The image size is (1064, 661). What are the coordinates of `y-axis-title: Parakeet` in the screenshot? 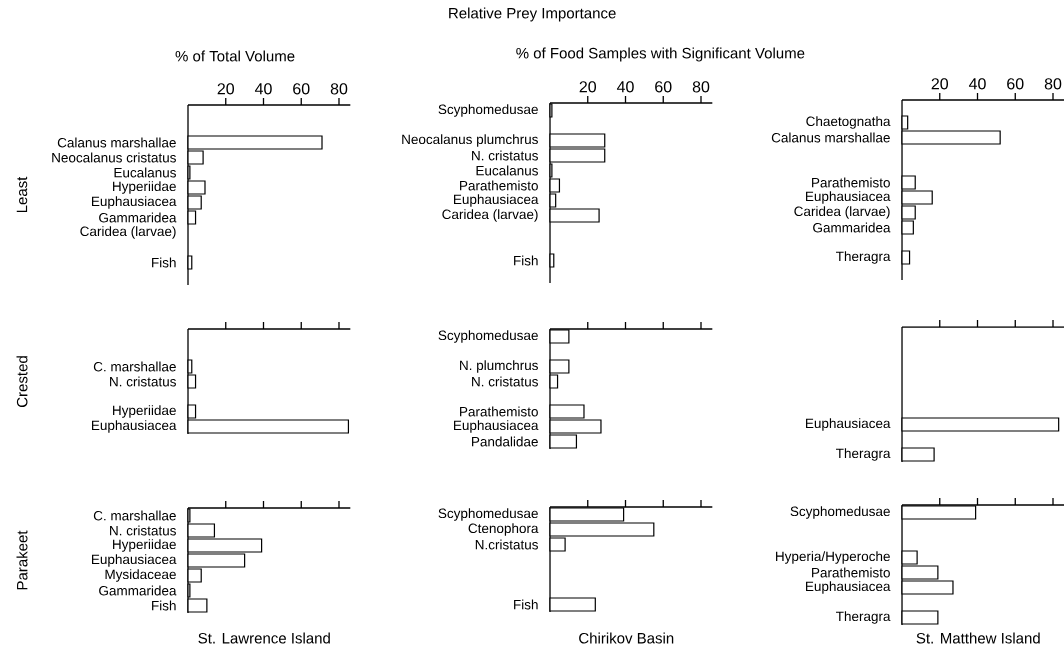 It's located at (22, 560).